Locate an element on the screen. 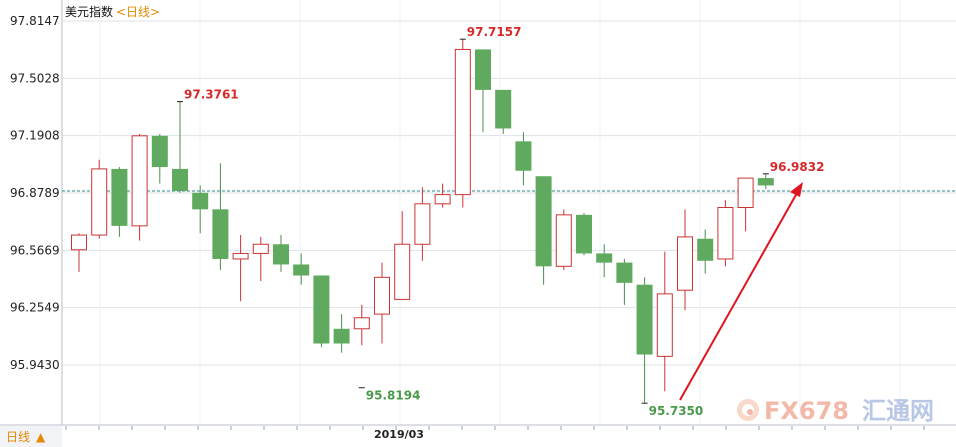  y-tick-label: 96.8789 is located at coordinates (35, 193).